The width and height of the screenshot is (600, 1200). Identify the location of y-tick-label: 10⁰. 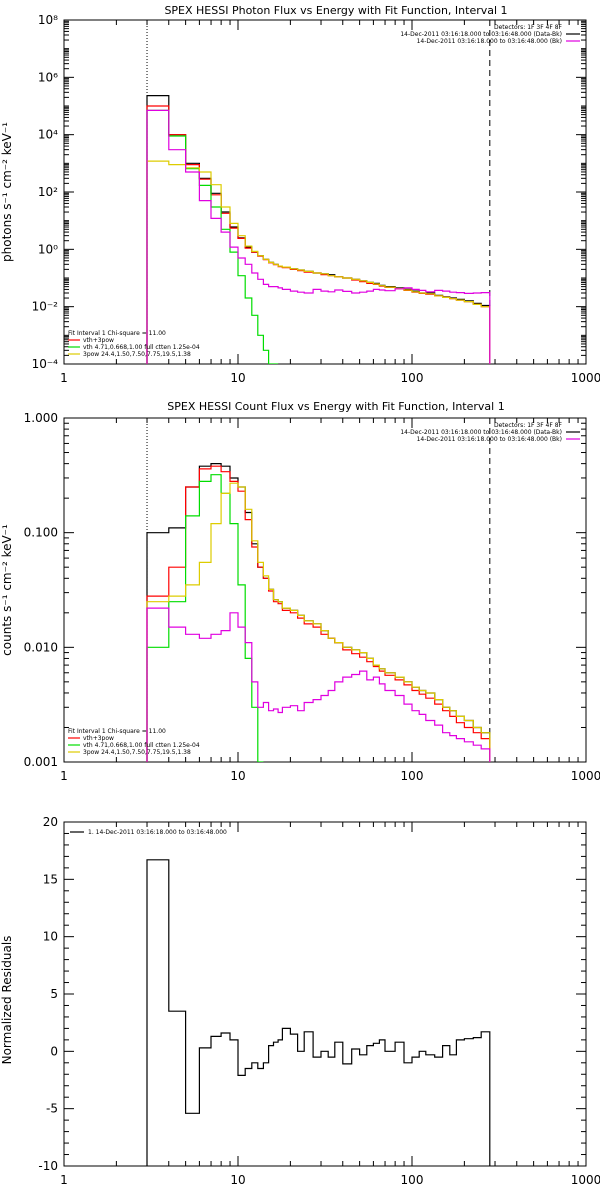
(48, 249).